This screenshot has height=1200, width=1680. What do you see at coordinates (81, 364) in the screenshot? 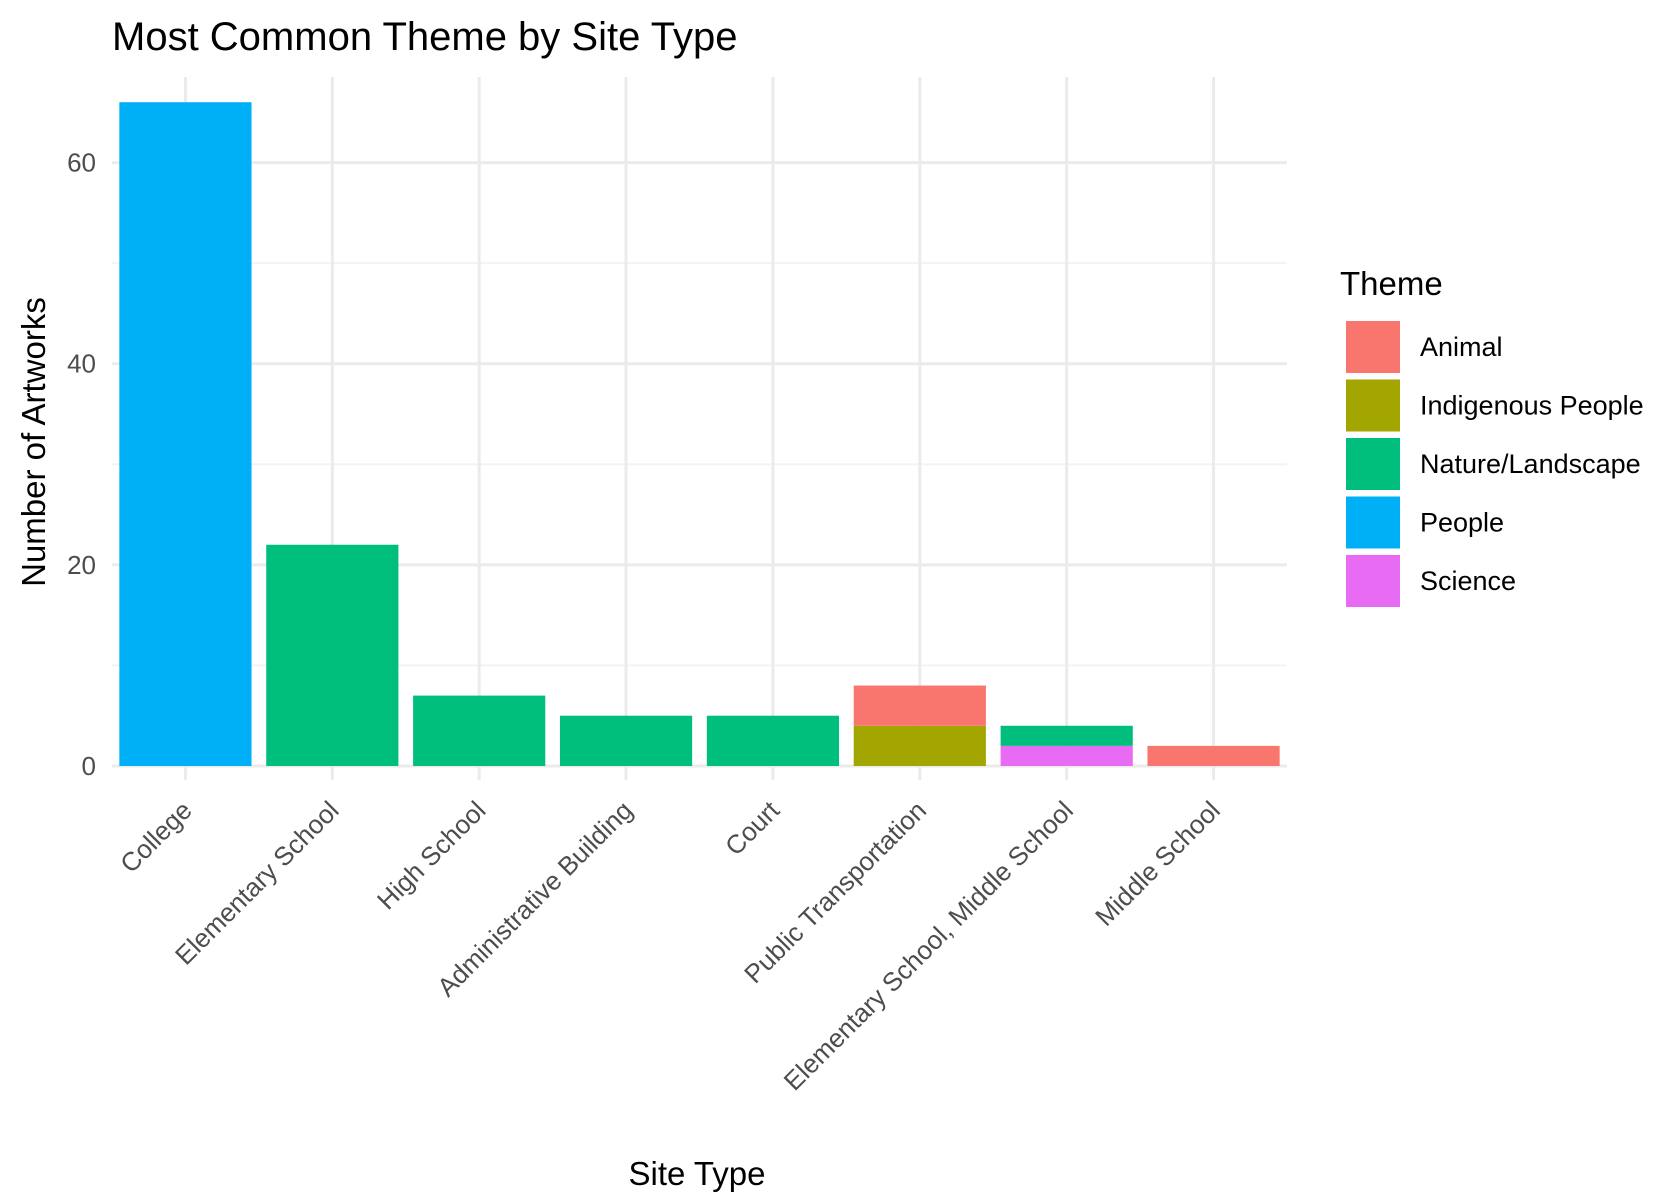
I see `y-tick-label: 40` at bounding box center [81, 364].